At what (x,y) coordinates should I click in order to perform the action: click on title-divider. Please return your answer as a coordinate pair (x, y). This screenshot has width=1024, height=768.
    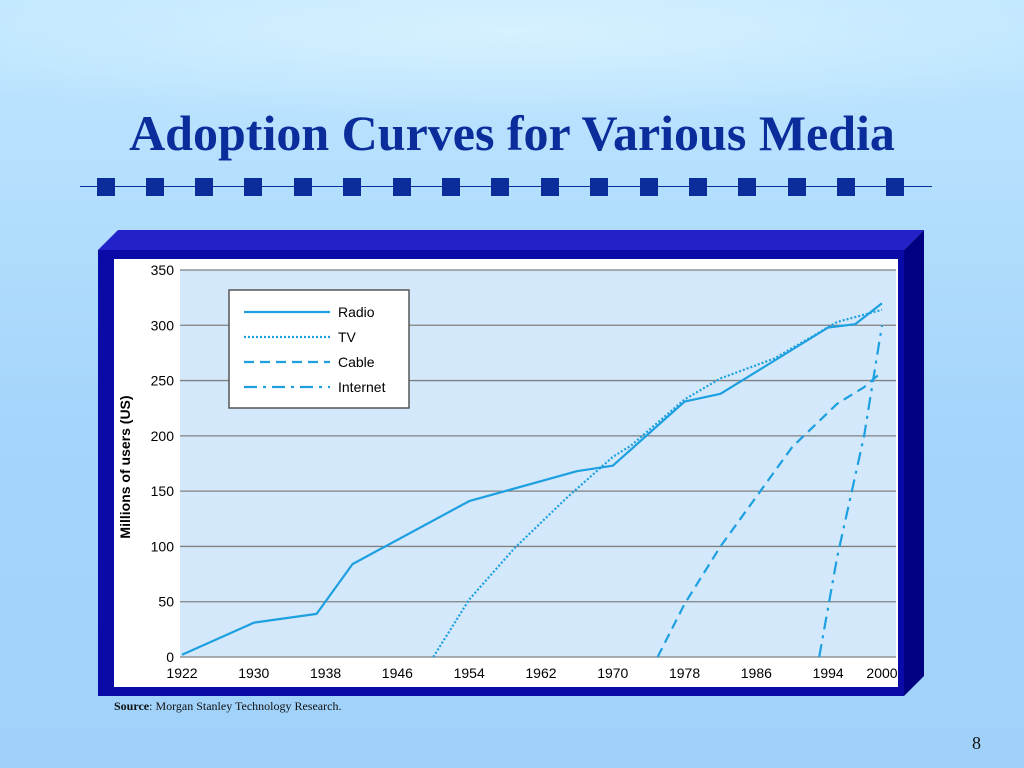
    Looking at the image, I should click on (506, 186).